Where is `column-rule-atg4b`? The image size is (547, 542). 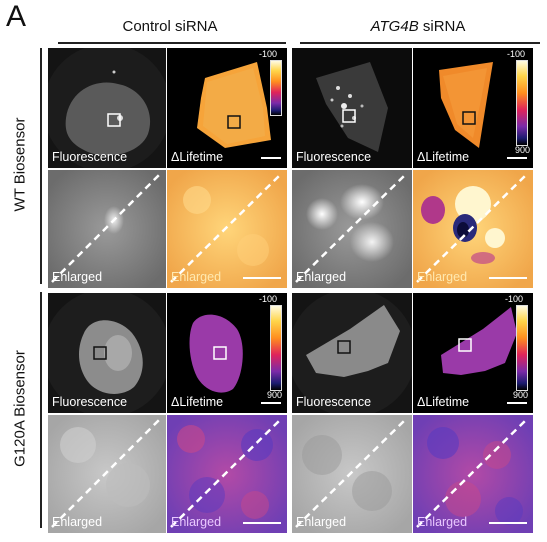 column-rule-atg4b is located at coordinates (420, 43).